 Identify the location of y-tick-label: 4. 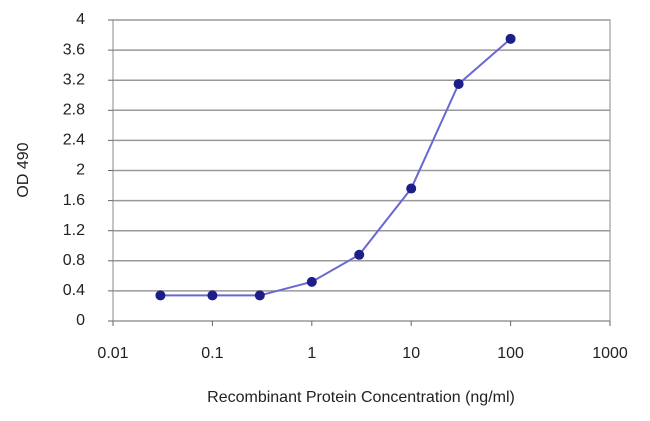
(80, 19).